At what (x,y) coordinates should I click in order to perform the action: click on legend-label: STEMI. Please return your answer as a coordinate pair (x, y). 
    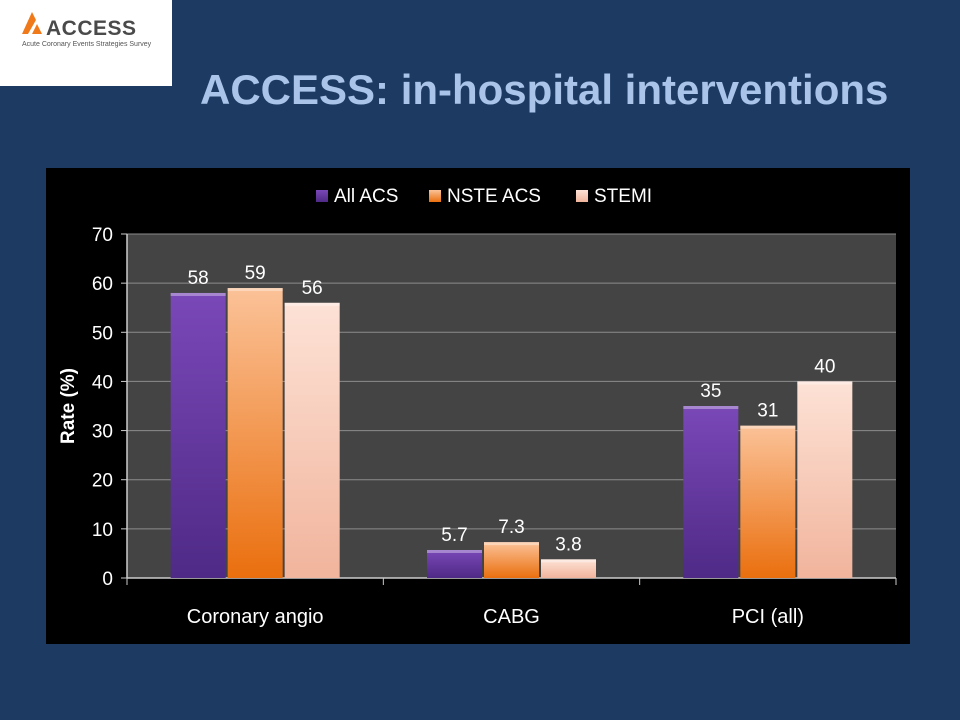
    Looking at the image, I should click on (623, 196).